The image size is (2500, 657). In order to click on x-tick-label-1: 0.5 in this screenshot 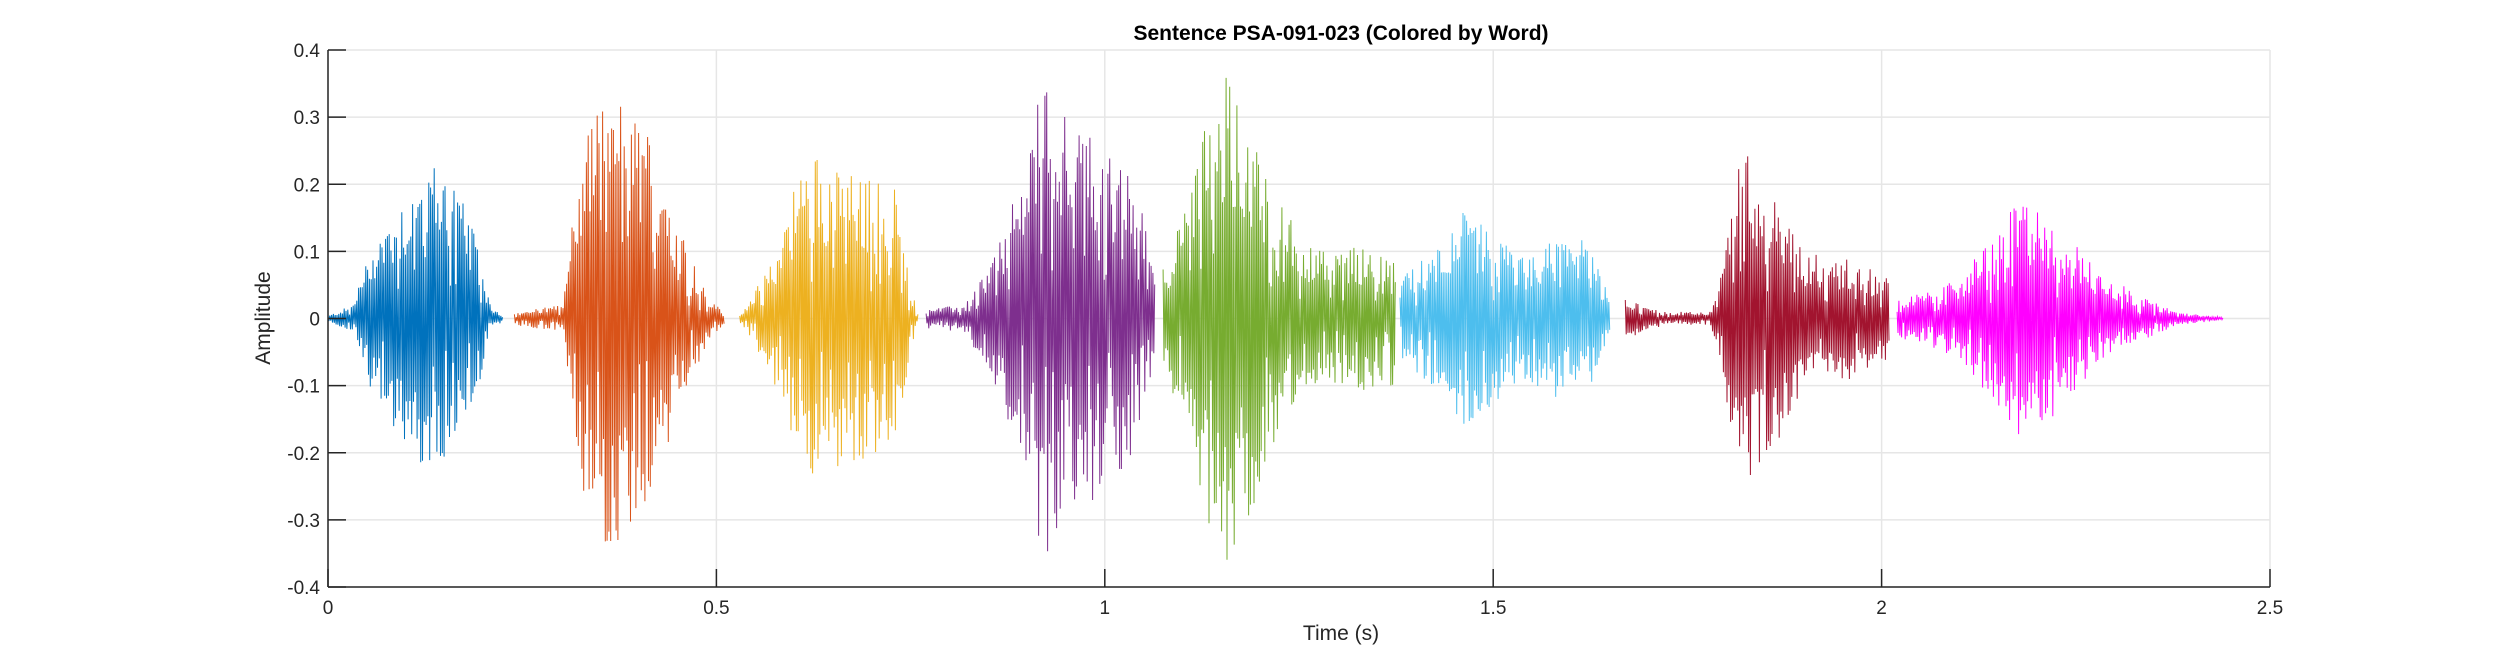, I will do `click(716, 608)`.